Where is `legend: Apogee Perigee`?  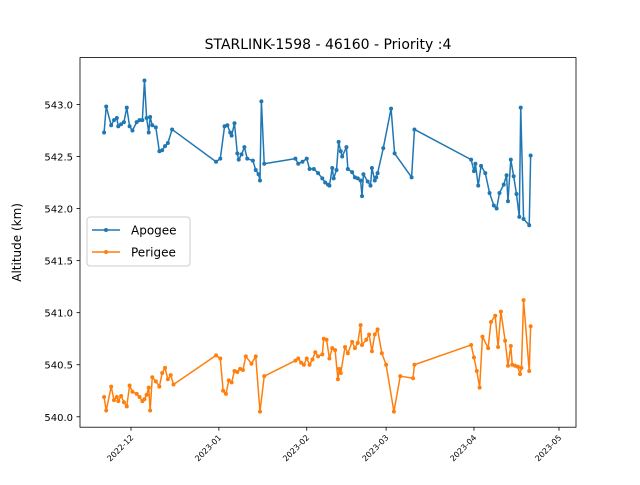
legend: Apogee Perigee is located at coordinates (138, 241).